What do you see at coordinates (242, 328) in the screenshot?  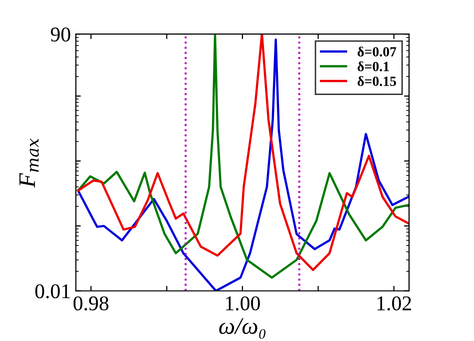 I see `x-axis-title: ω/ω₀` at bounding box center [242, 328].